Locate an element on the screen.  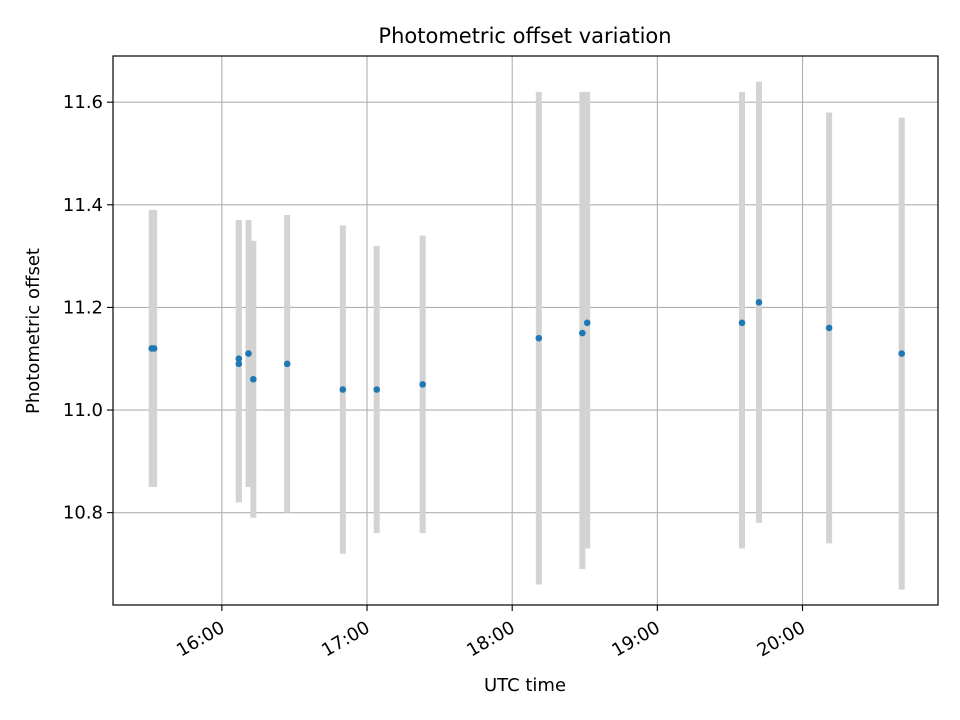
x-axis-ticks: 16:00 17:00 18:00 19:00 20:00 is located at coordinates (491, 633).